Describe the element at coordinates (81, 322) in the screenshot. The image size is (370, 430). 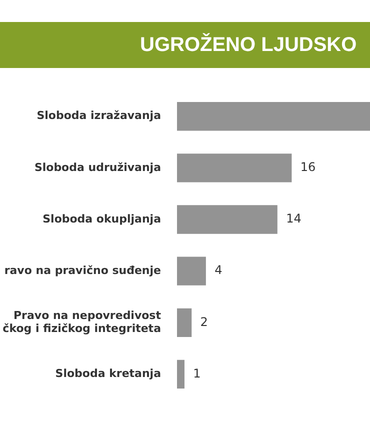
I see `y-tick-label: Pravo na nepovredivost čkog i fizičkog integriteta` at that location.